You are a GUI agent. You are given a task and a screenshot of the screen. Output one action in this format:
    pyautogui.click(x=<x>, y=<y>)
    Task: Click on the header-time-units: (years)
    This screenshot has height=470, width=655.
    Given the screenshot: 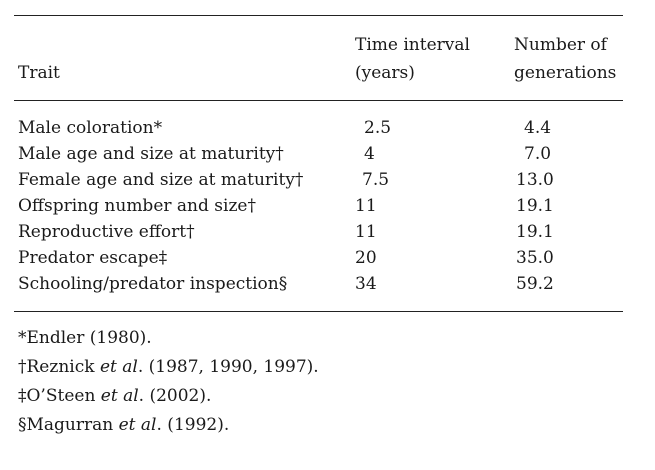 What is the action you would take?
    pyautogui.click(x=385, y=73)
    